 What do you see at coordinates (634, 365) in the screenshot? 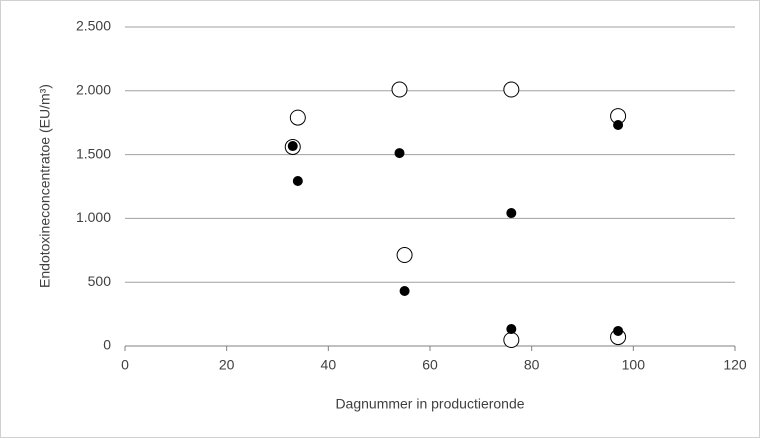
I see `x-tick-label: 100` at bounding box center [634, 365].